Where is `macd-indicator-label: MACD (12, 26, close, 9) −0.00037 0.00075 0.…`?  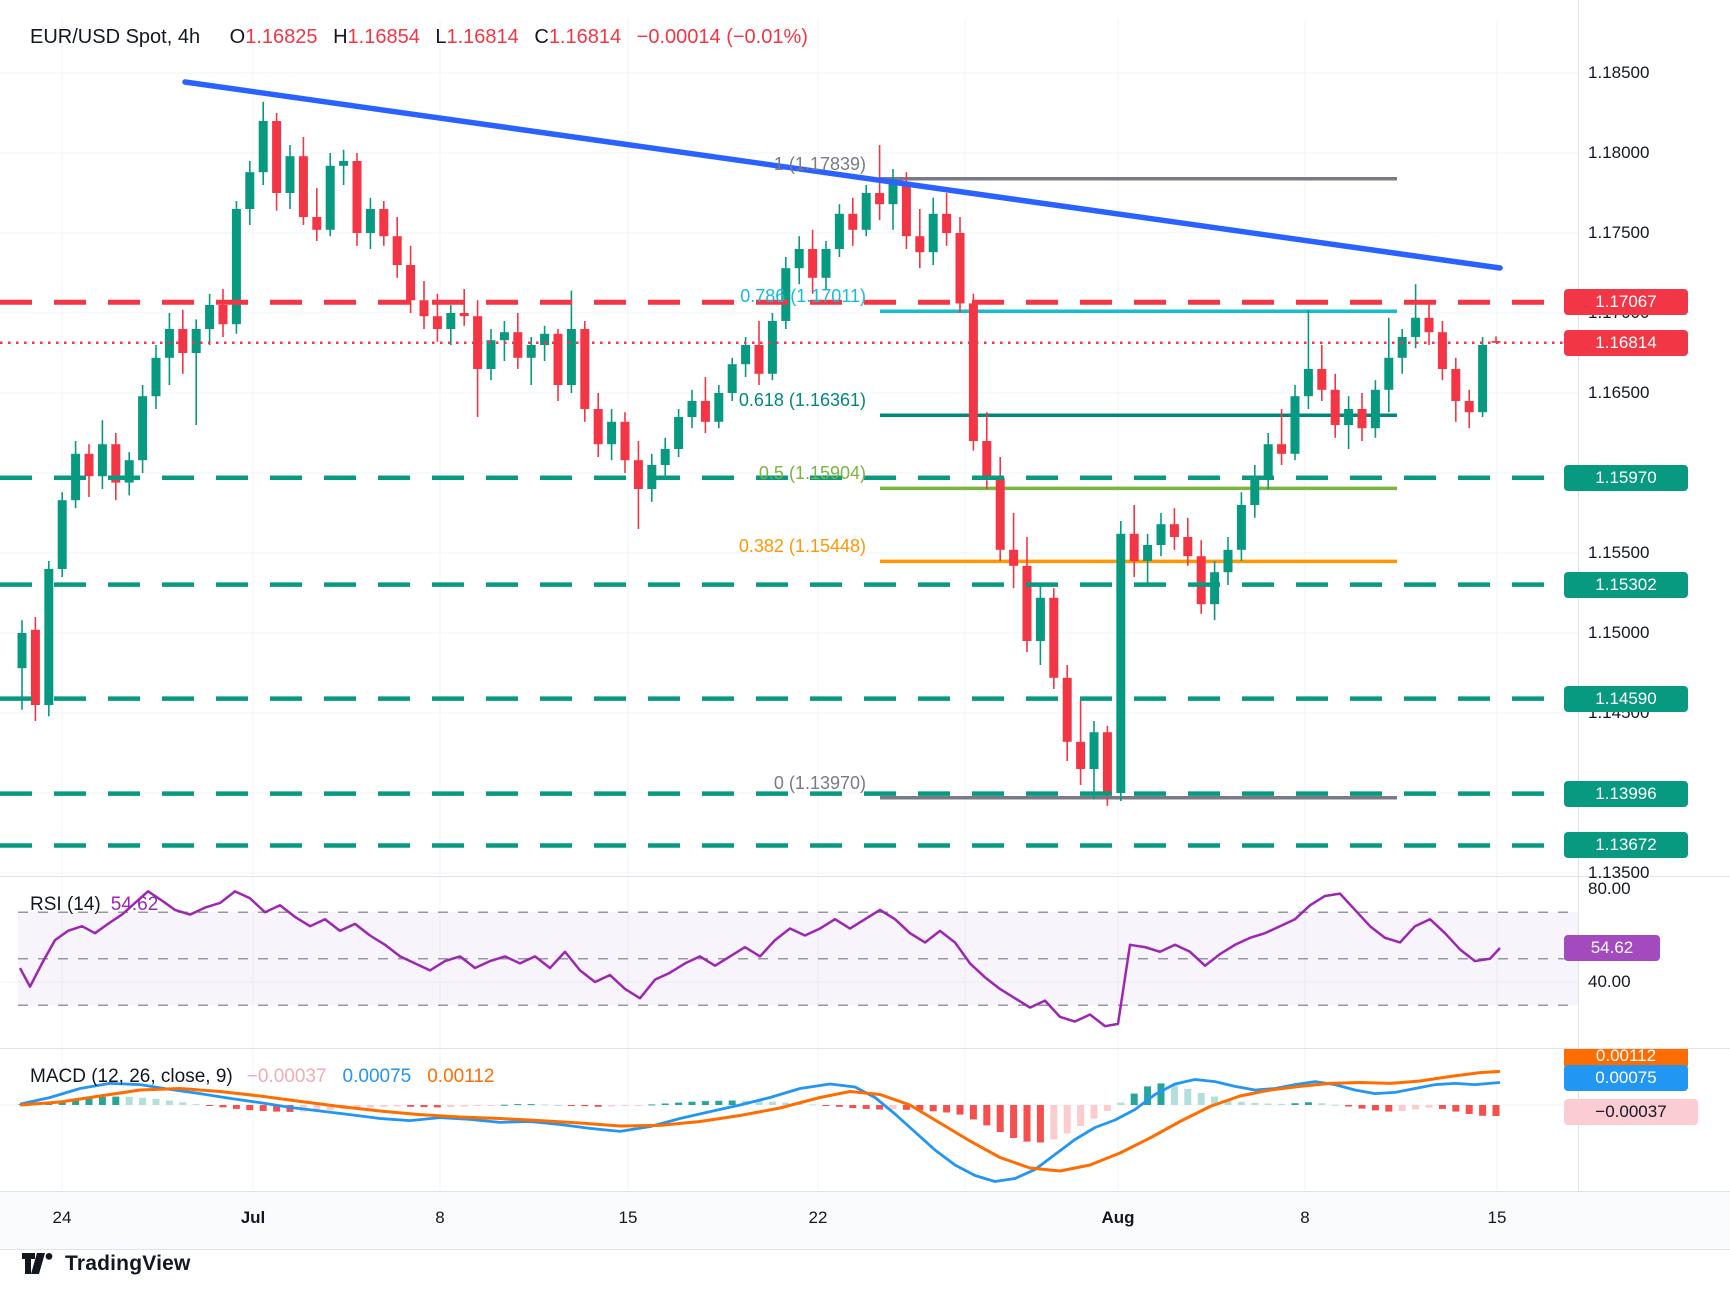 macd-indicator-label: MACD (12, 26, close, 9) −0.00037 0.00075 0.… is located at coordinates (262, 1076).